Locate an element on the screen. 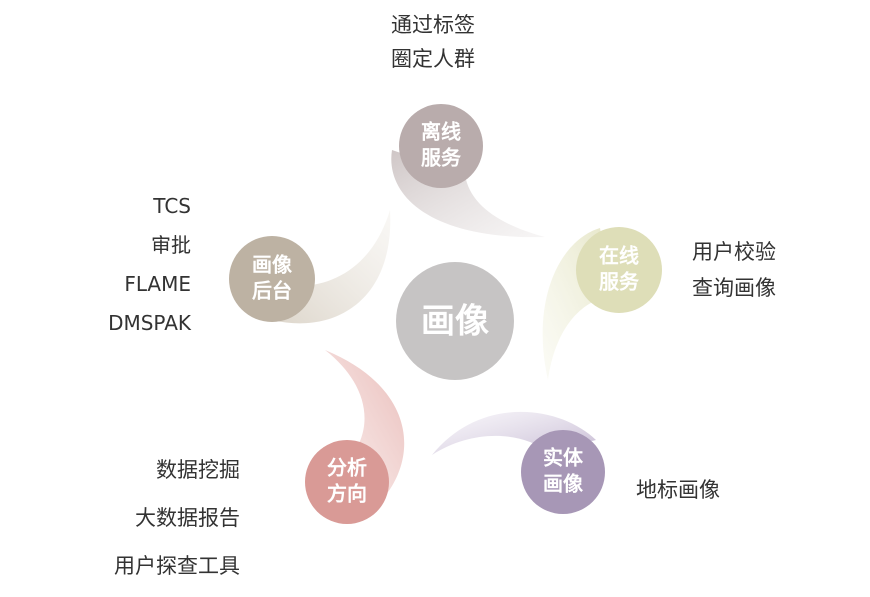 This screenshot has width=870, height=597. analysis-tail is located at coordinates (365, 422).